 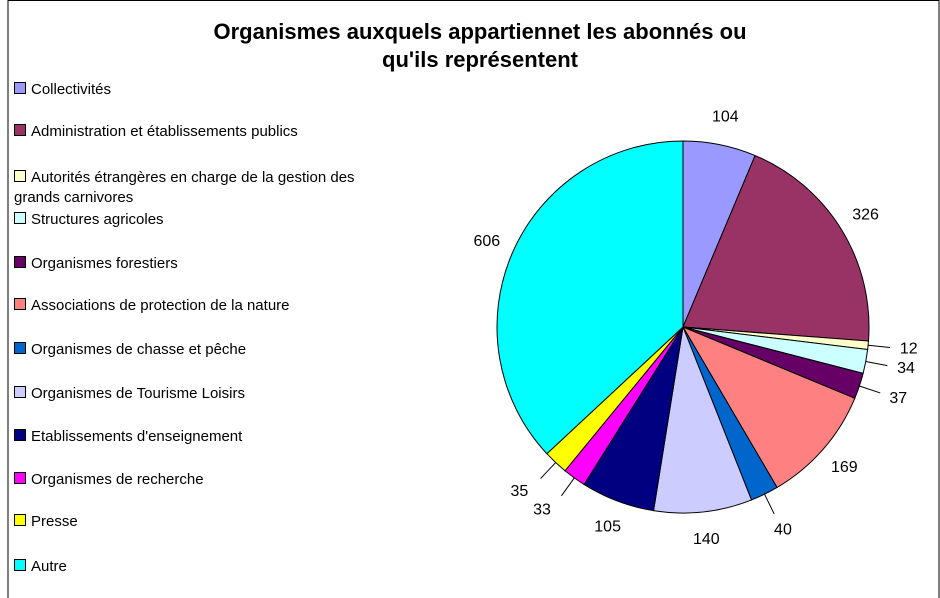 What do you see at coordinates (137, 436) in the screenshot?
I see `legend-label: Etablissements d'enseignement` at bounding box center [137, 436].